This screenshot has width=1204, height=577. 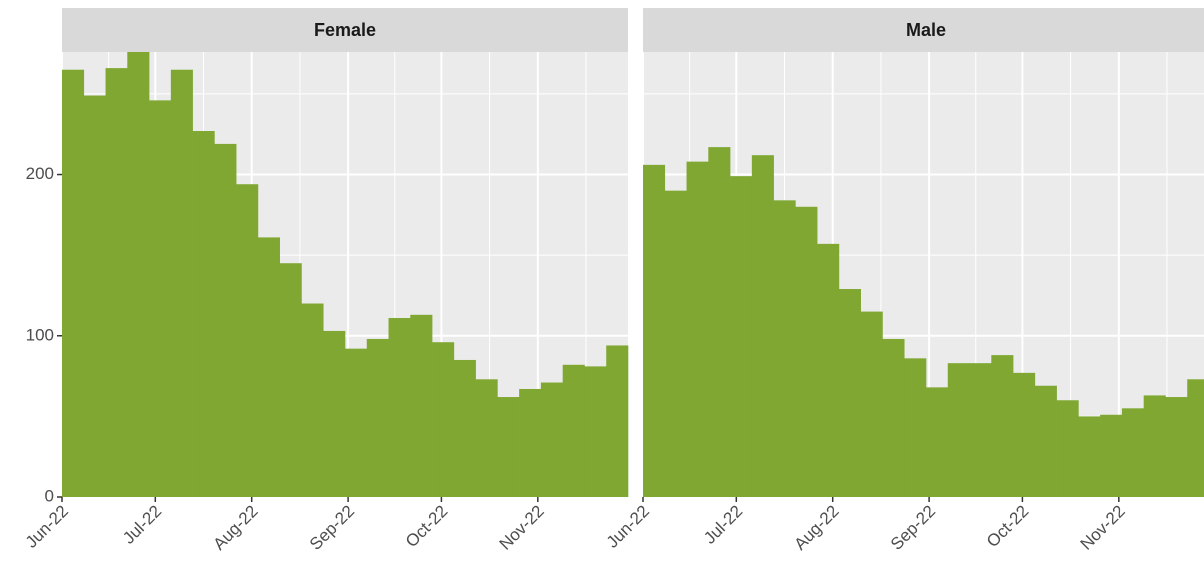 I want to click on y-tick-label: 0, so click(x=49, y=495).